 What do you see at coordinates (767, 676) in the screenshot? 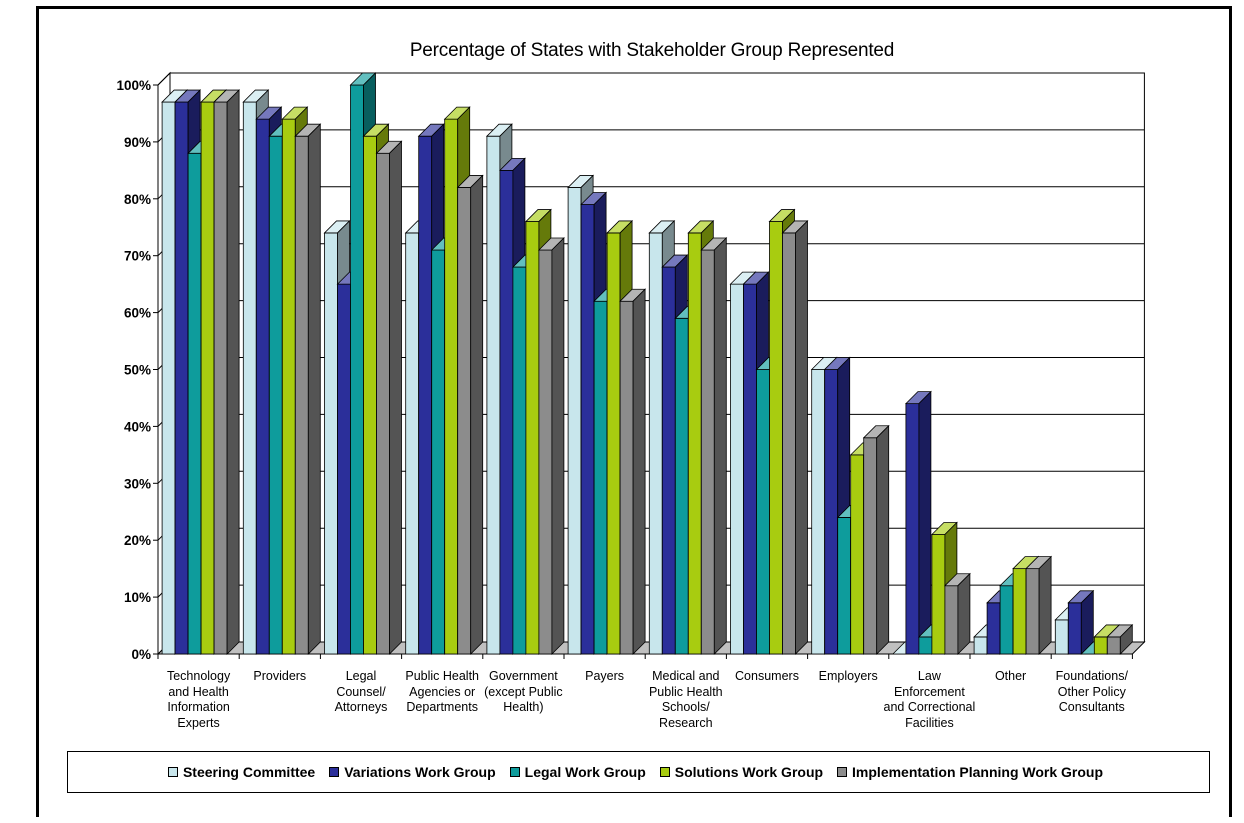
I see `x-category-label: Consumers` at bounding box center [767, 676].